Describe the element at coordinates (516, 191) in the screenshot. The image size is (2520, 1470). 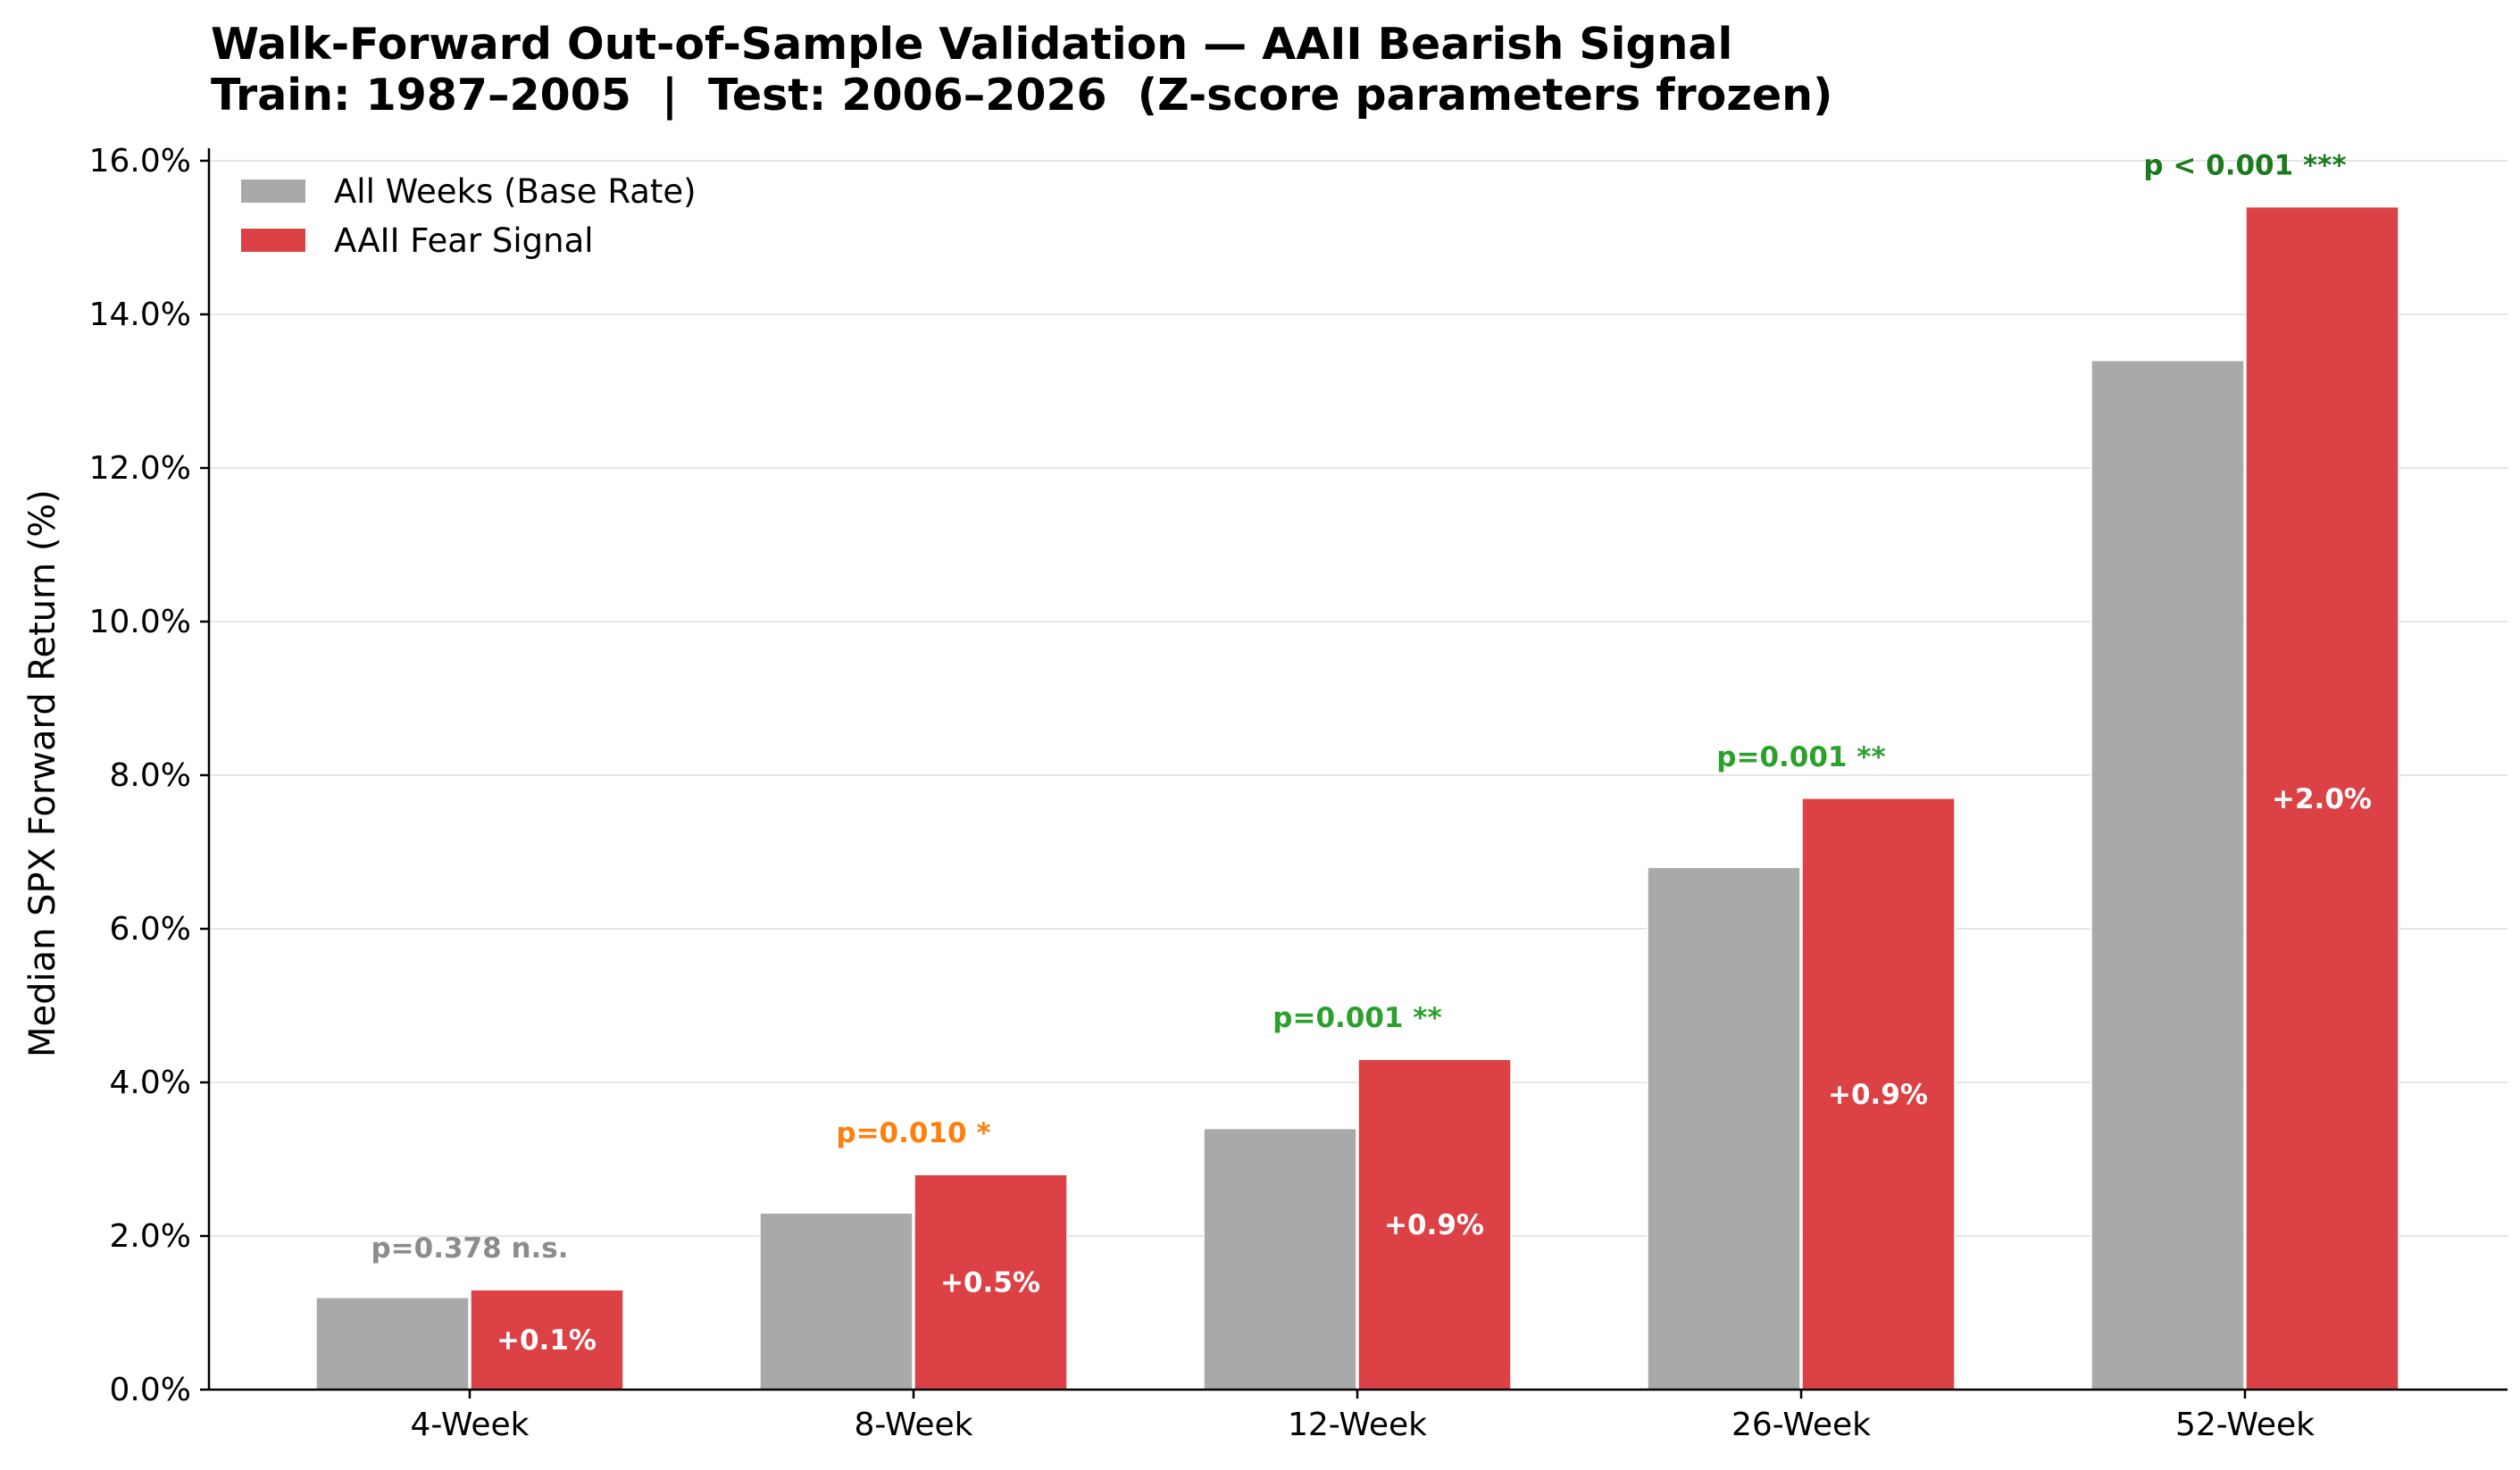
I see `legend-label: All Weeks (Base Rate)` at that location.